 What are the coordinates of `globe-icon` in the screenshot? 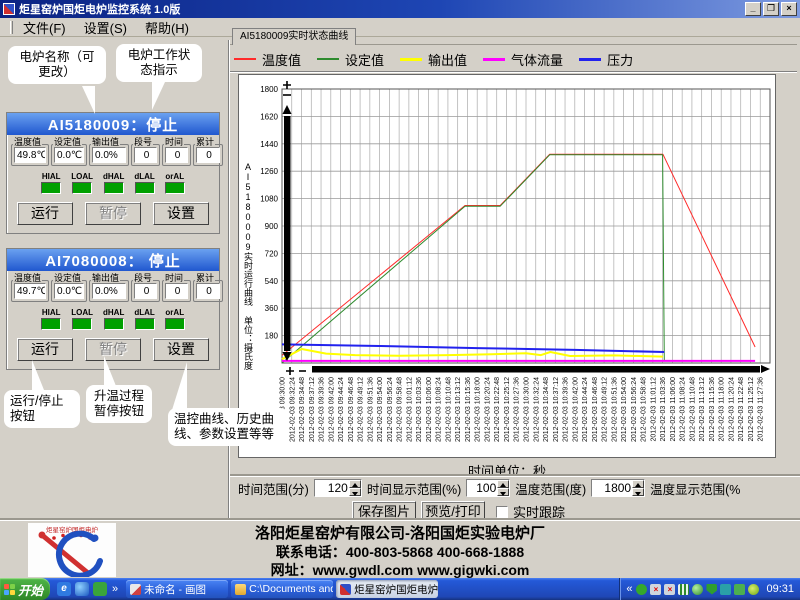 It's located at (698, 589).